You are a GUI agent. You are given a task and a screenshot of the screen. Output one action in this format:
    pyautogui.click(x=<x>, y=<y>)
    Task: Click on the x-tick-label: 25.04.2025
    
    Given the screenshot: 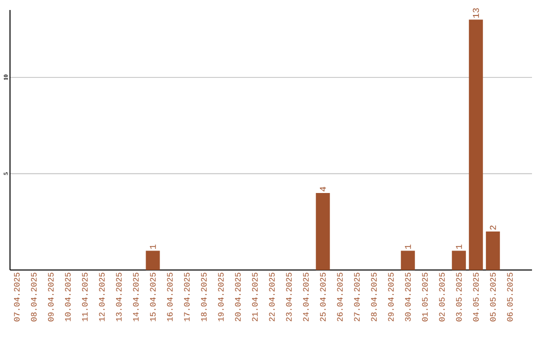 What is the action you would take?
    pyautogui.click(x=323, y=297)
    